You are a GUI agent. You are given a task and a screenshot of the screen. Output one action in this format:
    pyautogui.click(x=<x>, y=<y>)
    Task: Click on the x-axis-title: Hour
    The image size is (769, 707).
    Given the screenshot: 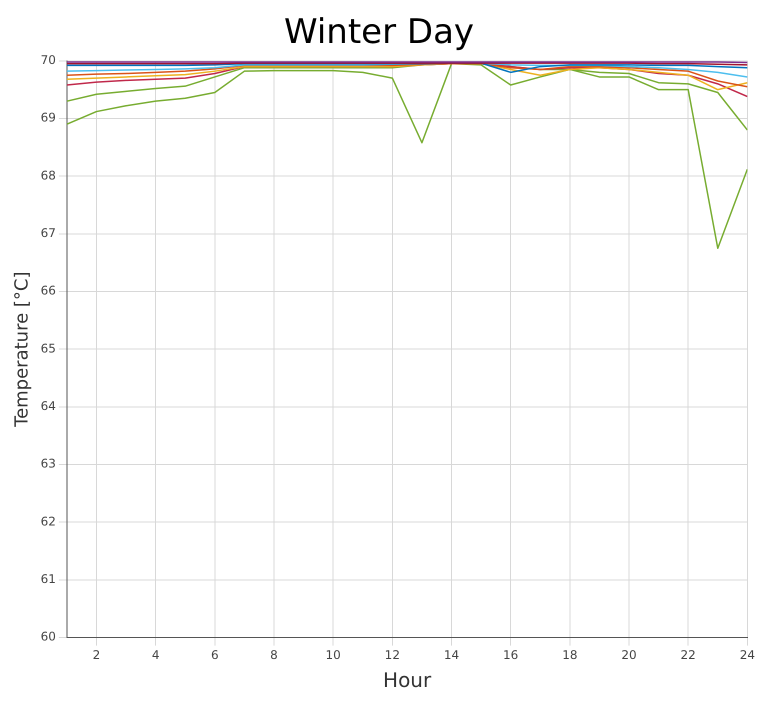 What is the action you would take?
    pyautogui.click(x=407, y=680)
    